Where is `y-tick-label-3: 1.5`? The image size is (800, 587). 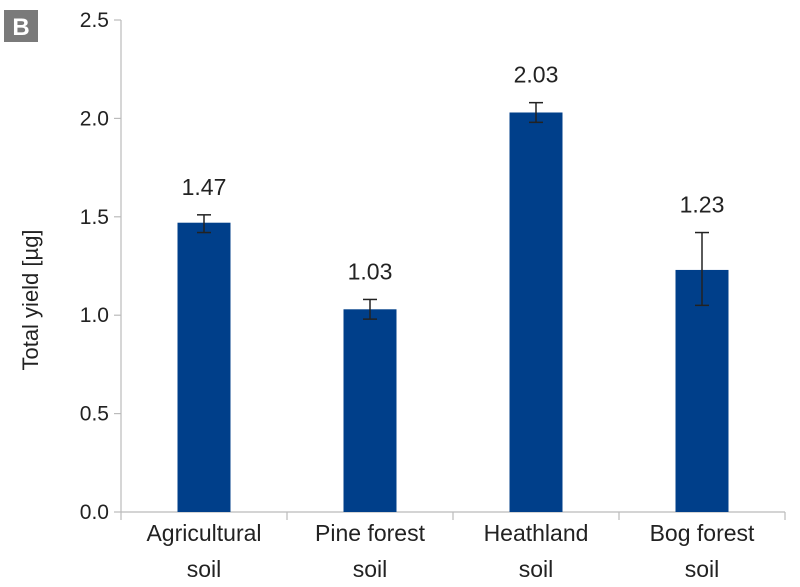 y-tick-label-3: 1.5 is located at coordinates (94, 217).